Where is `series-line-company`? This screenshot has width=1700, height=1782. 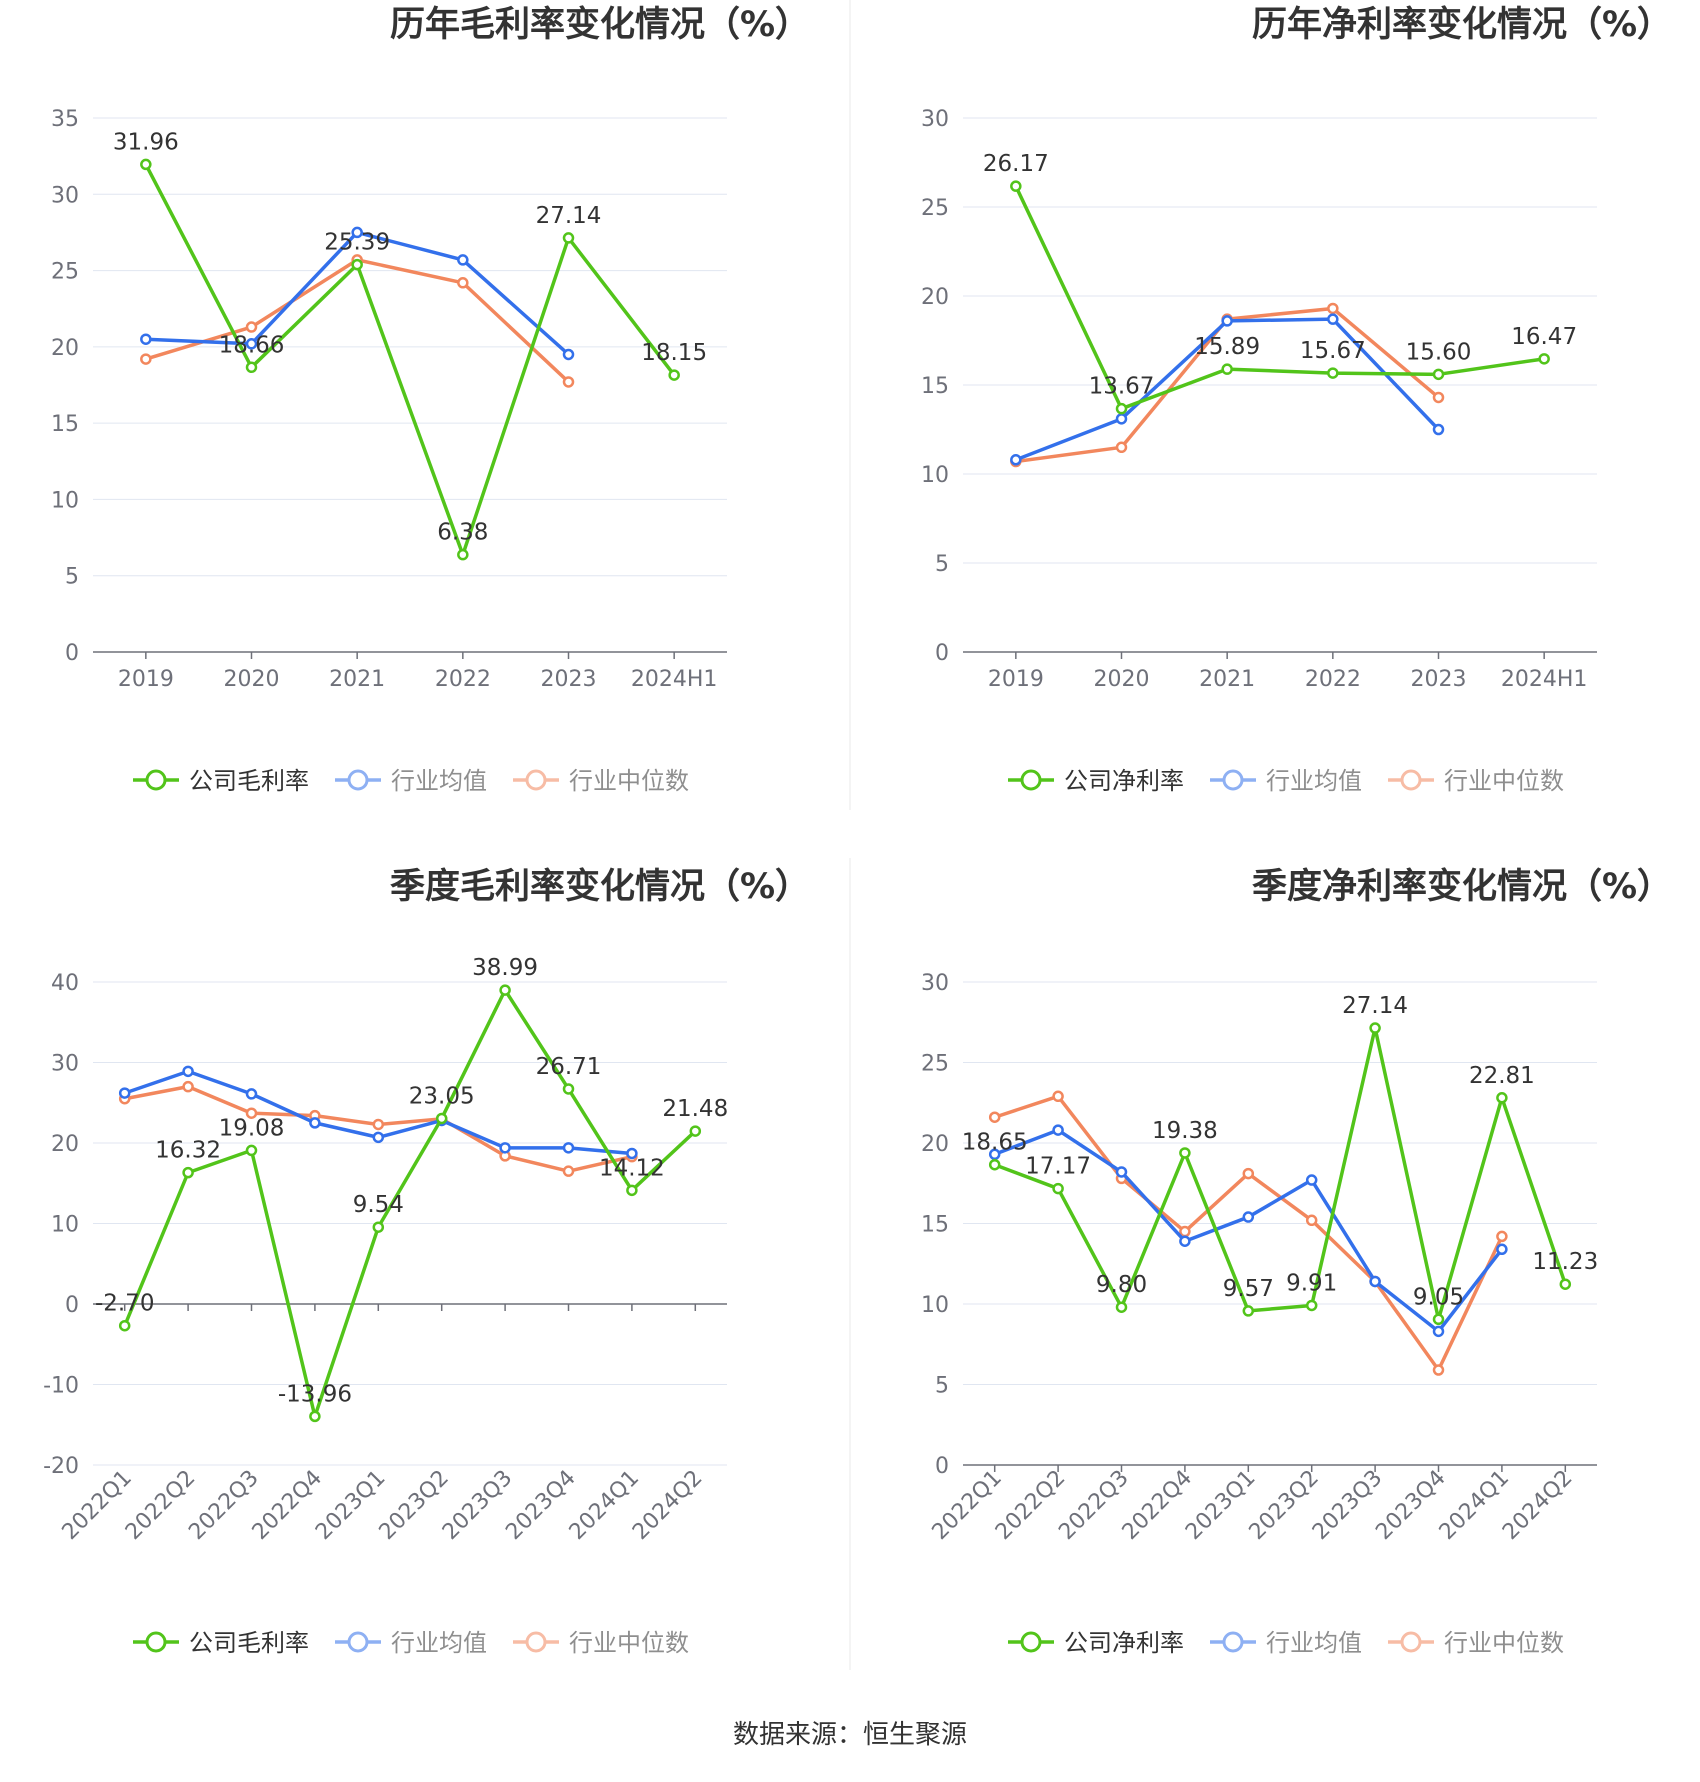
series-line-company is located at coordinates (1279, 298).